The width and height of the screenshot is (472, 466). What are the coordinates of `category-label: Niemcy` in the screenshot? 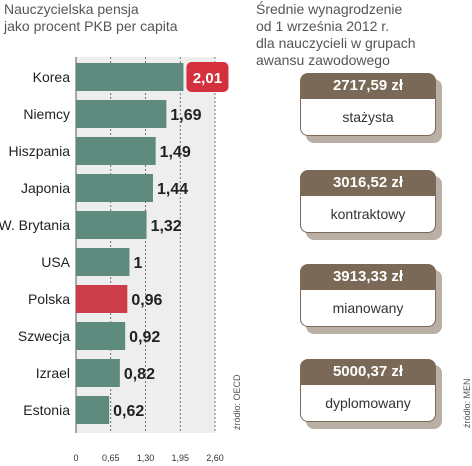 It's located at (46, 114).